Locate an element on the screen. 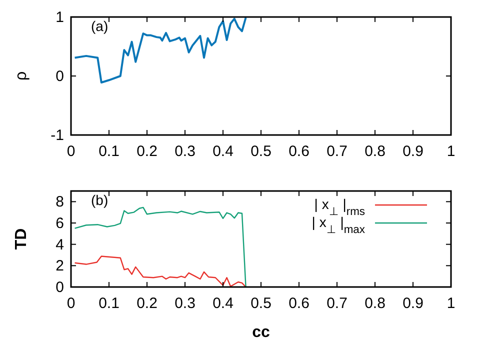 The height and width of the screenshot is (346, 485). annotation: (a) is located at coordinates (99, 26).